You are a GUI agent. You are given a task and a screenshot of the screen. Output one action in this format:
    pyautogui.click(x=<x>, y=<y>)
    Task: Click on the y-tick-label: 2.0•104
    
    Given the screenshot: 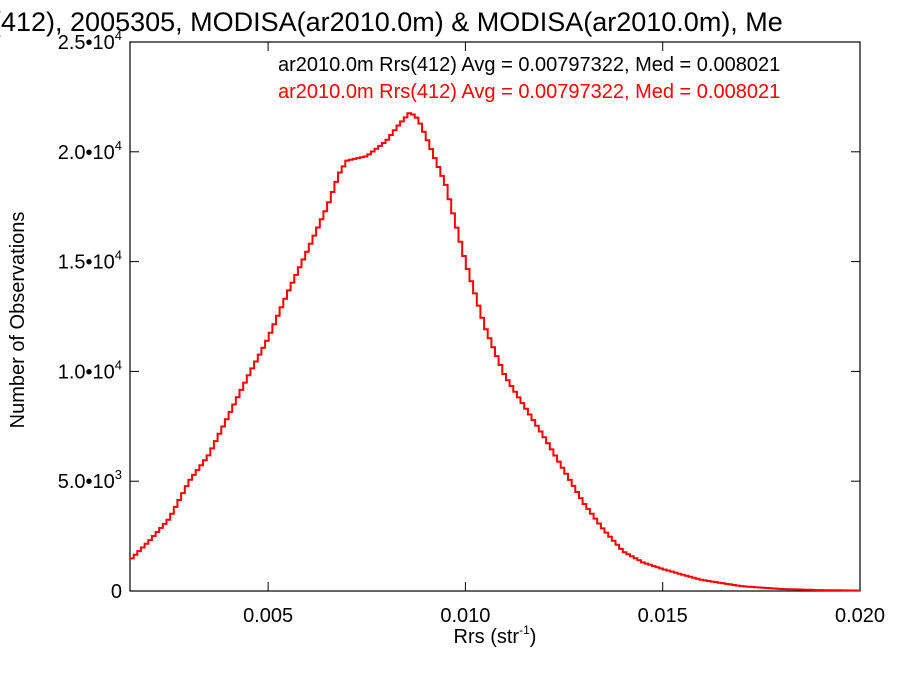 What is the action you would take?
    pyautogui.click(x=90, y=151)
    